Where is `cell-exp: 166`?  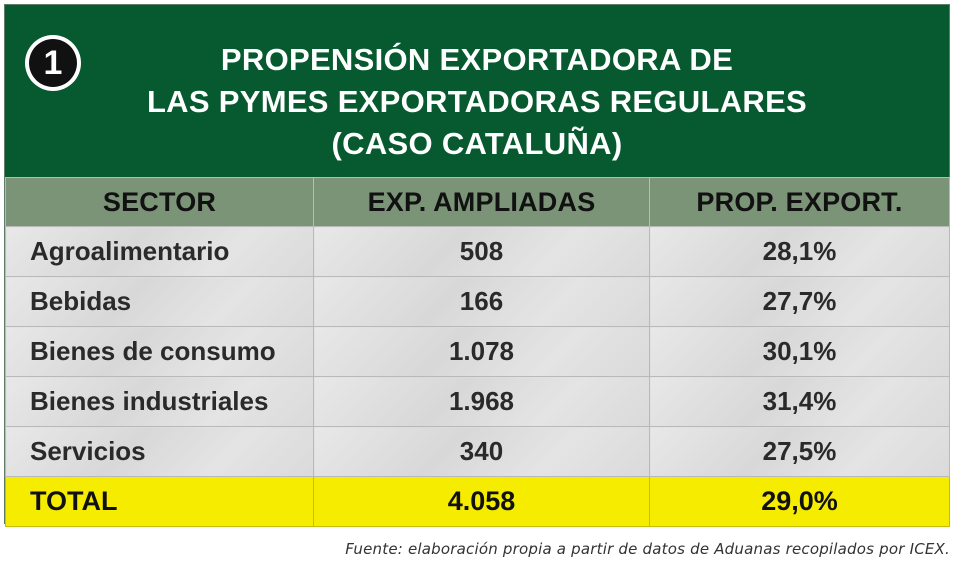
cell-exp: 166 is located at coordinates (481, 301).